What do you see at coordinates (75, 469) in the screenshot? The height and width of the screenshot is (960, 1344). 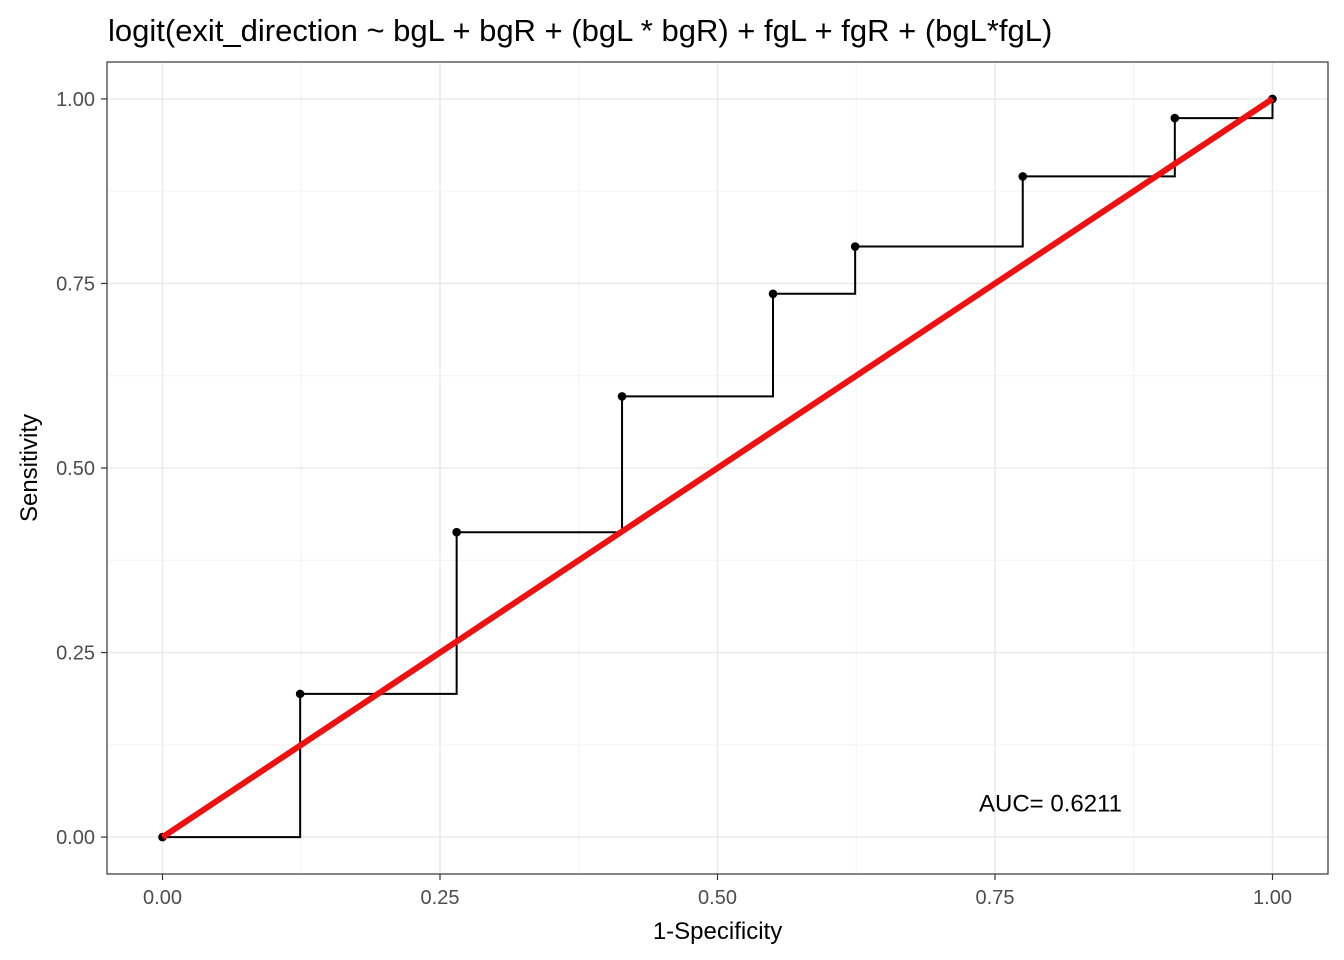 I see `y-tick-label: 0.50` at bounding box center [75, 469].